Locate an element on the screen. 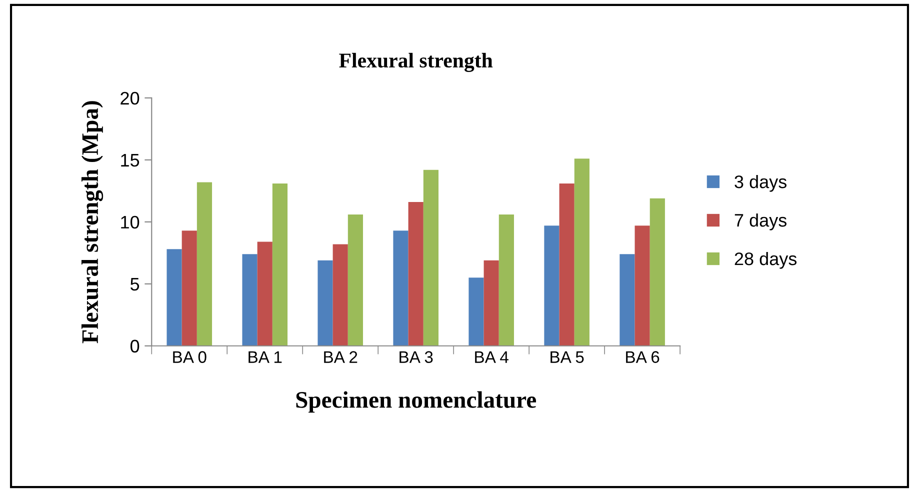 The image size is (919, 492). x-tick-label: BA 6 is located at coordinates (643, 357).